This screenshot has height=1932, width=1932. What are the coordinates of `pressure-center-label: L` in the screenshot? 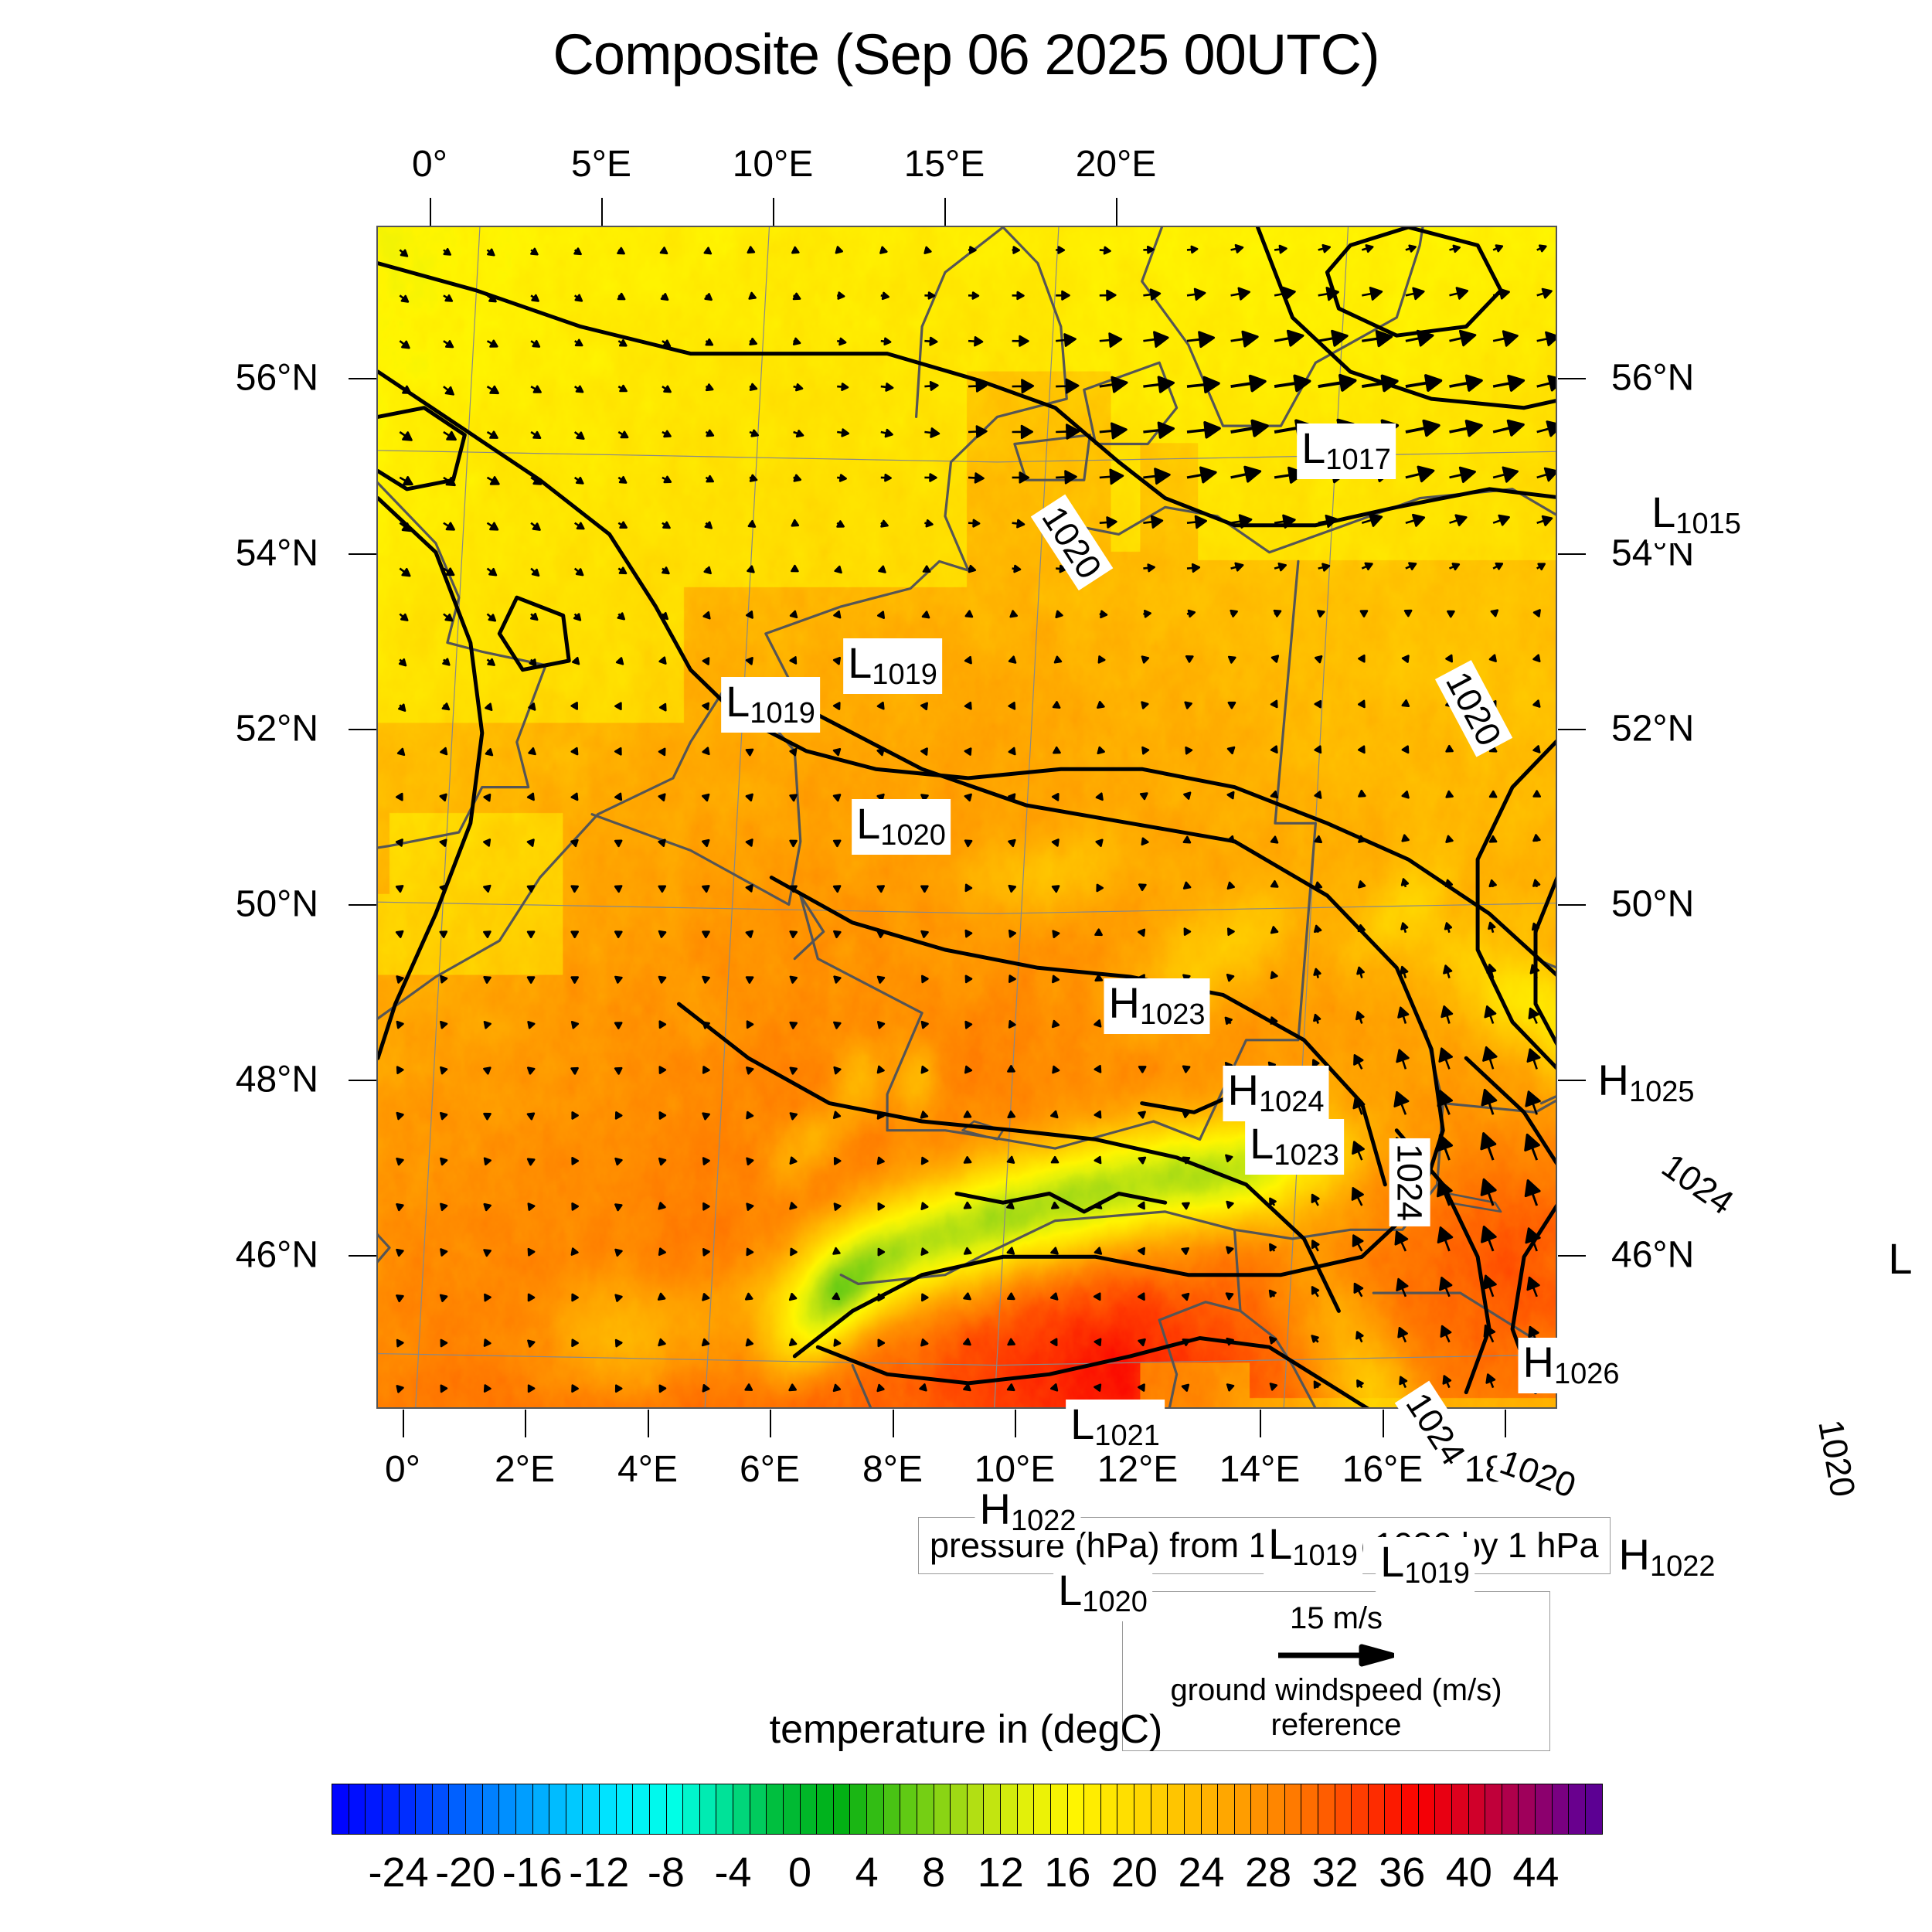 It's located at (1900, 1262).